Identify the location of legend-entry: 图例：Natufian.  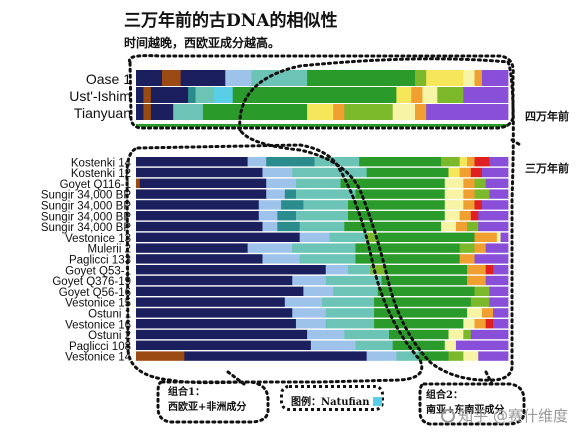
(336, 400).